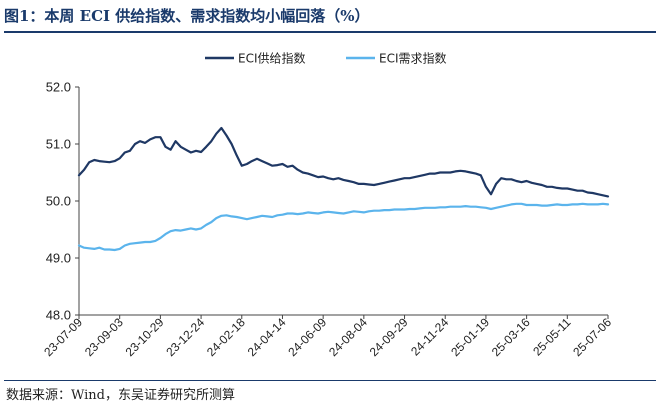 This screenshot has width=660, height=413. Describe the element at coordinates (267, 337) in the screenshot. I see `x-tick-label: 24-04-14` at that location.